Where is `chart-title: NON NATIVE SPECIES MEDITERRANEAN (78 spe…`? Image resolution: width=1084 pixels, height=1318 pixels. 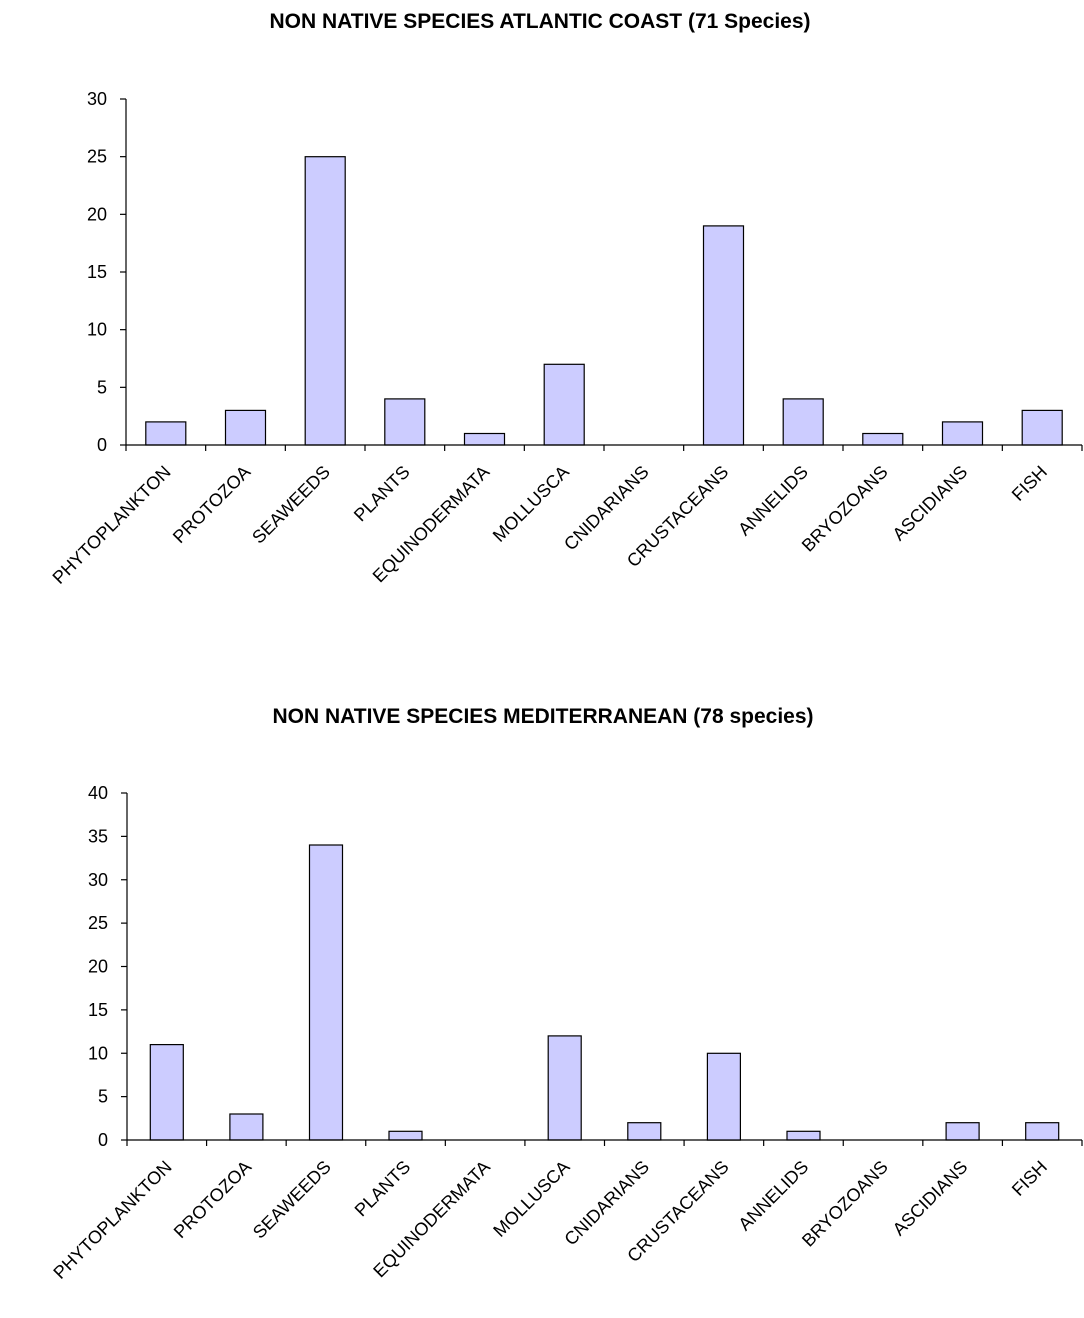
chart-title: NON NATIVE SPECIES MEDITERRANEAN (78 spe… is located at coordinates (542, 716).